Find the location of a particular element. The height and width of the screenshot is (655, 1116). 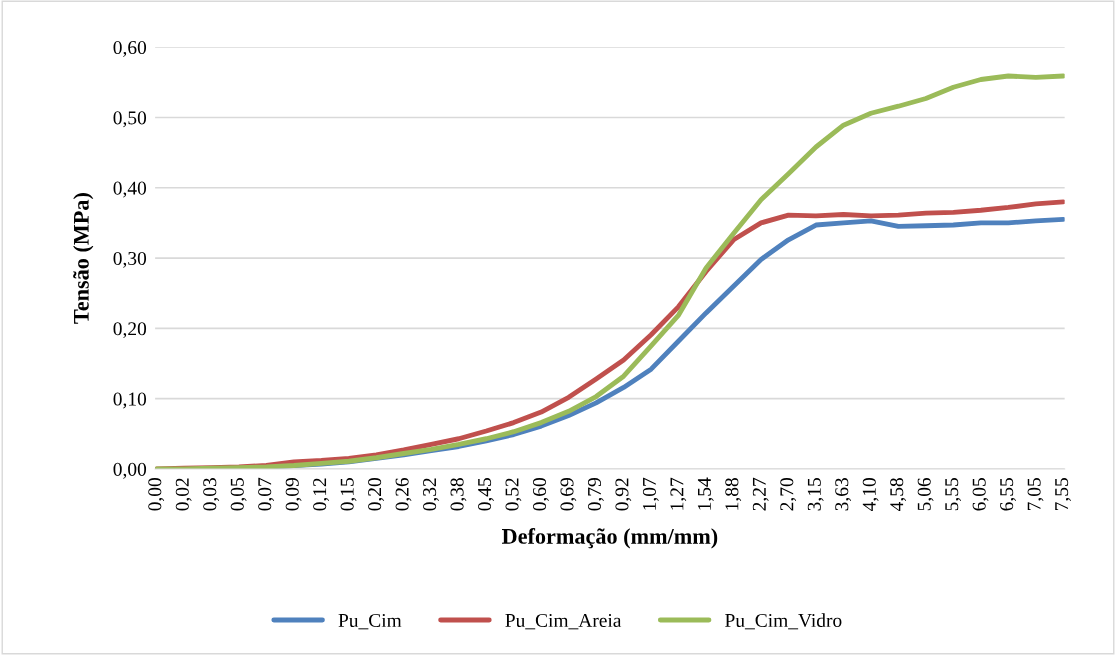

x-tick-label: 1,88 is located at coordinates (733, 494).